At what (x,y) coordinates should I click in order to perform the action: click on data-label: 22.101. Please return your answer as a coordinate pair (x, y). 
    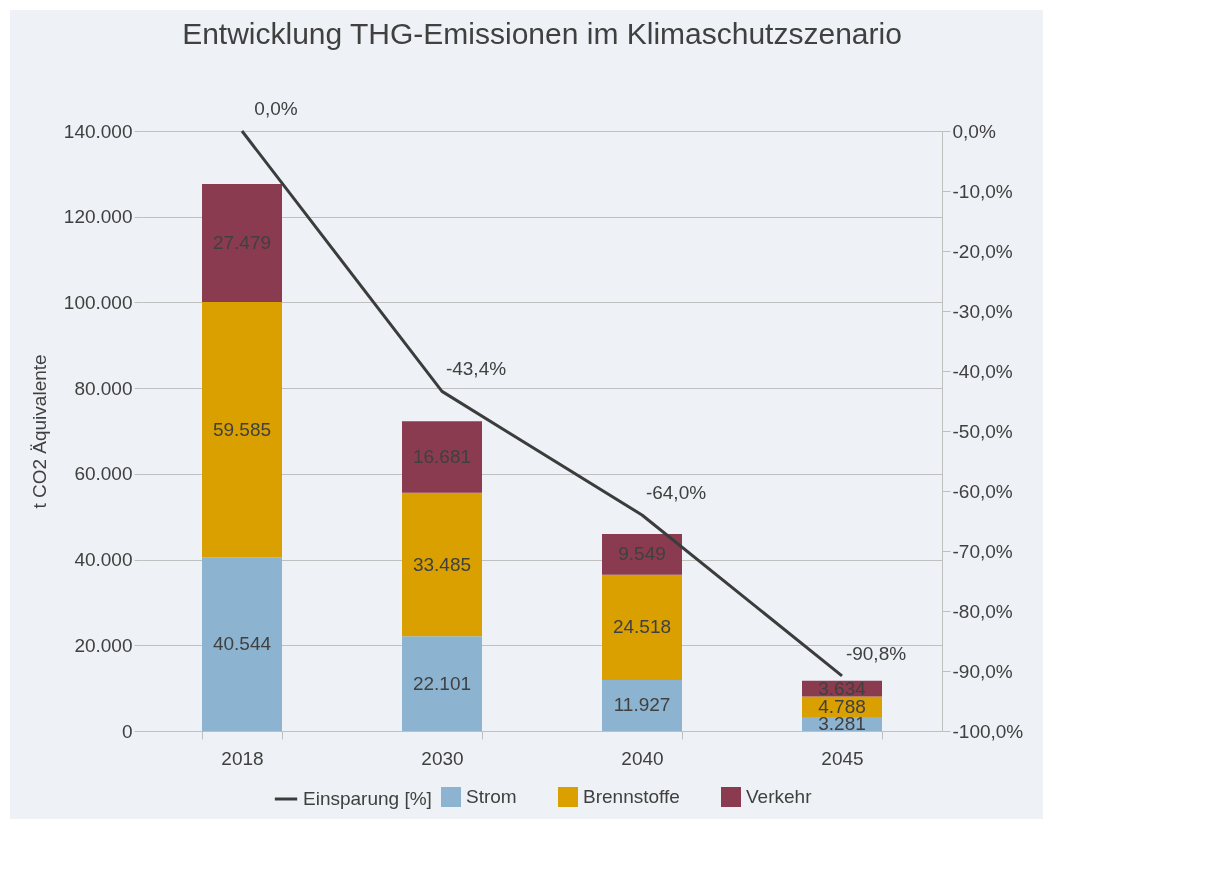
    Looking at the image, I should click on (442, 683).